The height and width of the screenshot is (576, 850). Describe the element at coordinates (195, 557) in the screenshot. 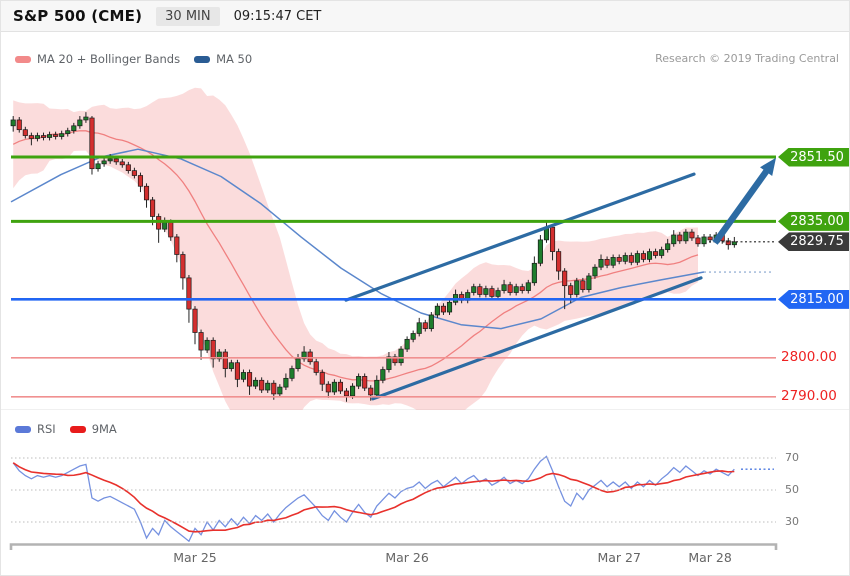

I see `x-axis-date-label: Mar 25` at that location.